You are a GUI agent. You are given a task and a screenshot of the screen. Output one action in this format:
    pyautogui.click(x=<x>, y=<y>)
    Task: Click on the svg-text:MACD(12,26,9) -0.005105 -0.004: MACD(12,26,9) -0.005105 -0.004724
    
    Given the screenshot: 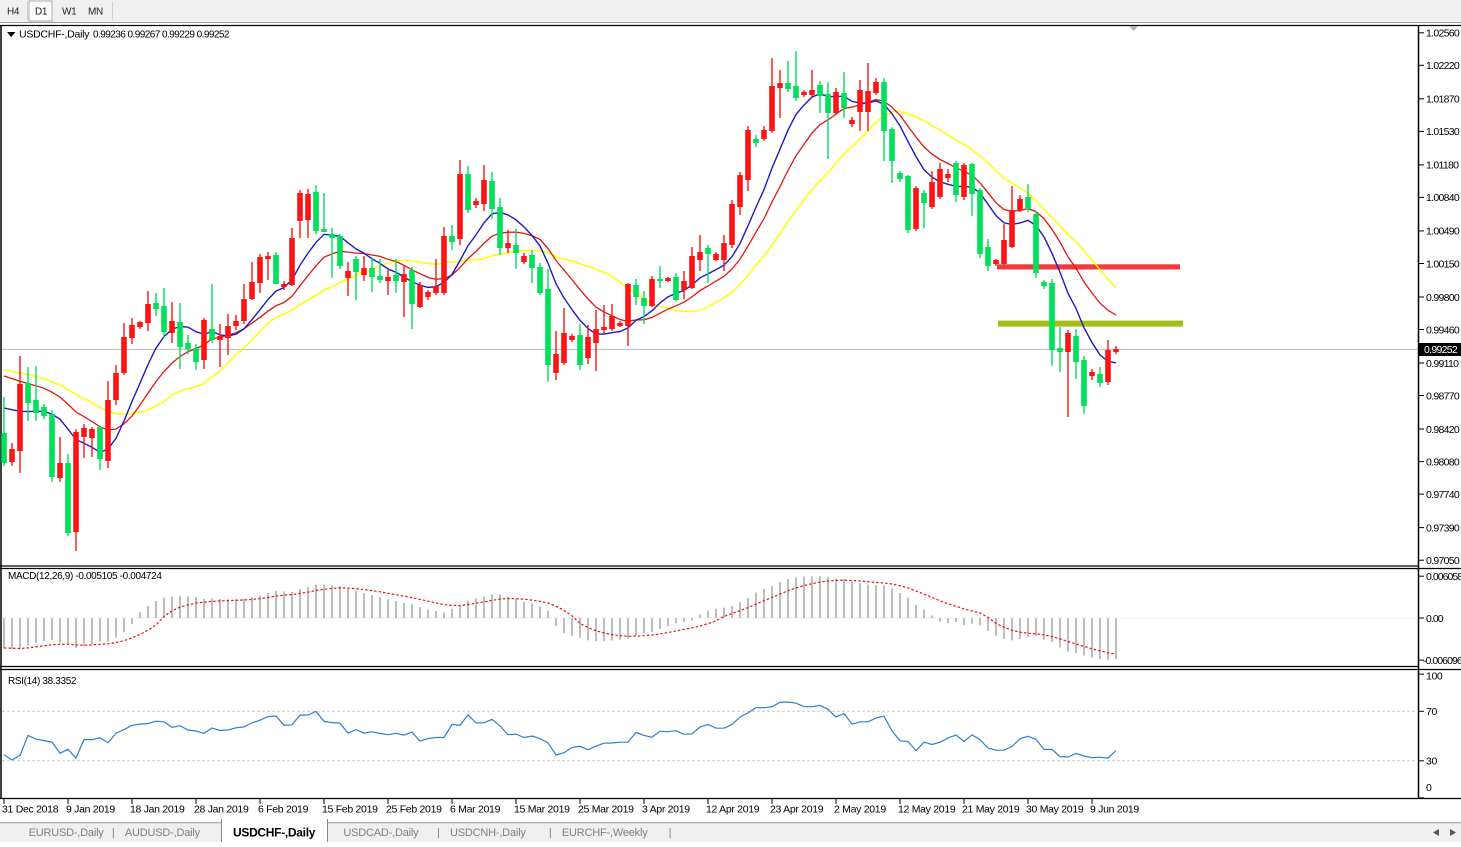 What is the action you would take?
    pyautogui.click(x=85, y=576)
    